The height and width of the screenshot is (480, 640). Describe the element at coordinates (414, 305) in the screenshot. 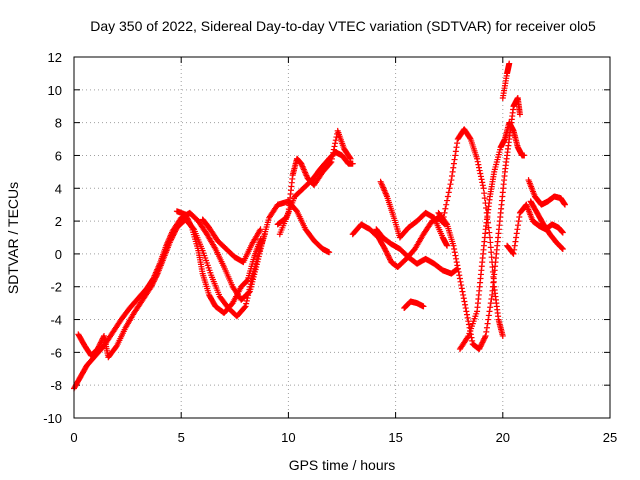

I see `series-sat-j` at that location.